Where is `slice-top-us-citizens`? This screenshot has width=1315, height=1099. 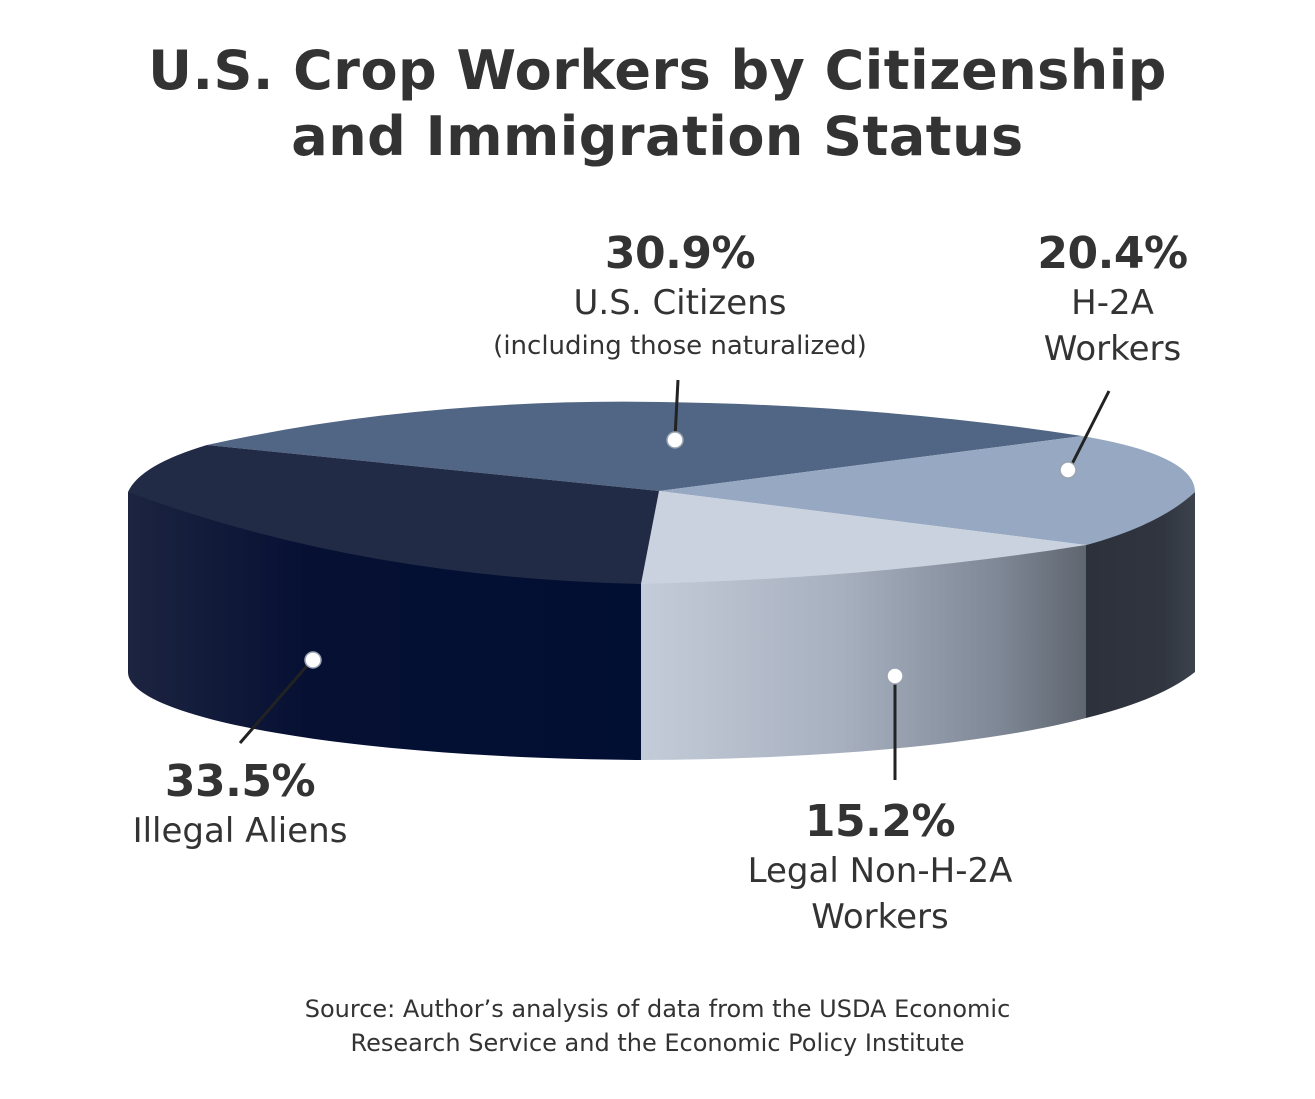
slice-top-us-citizens is located at coordinates (644, 446).